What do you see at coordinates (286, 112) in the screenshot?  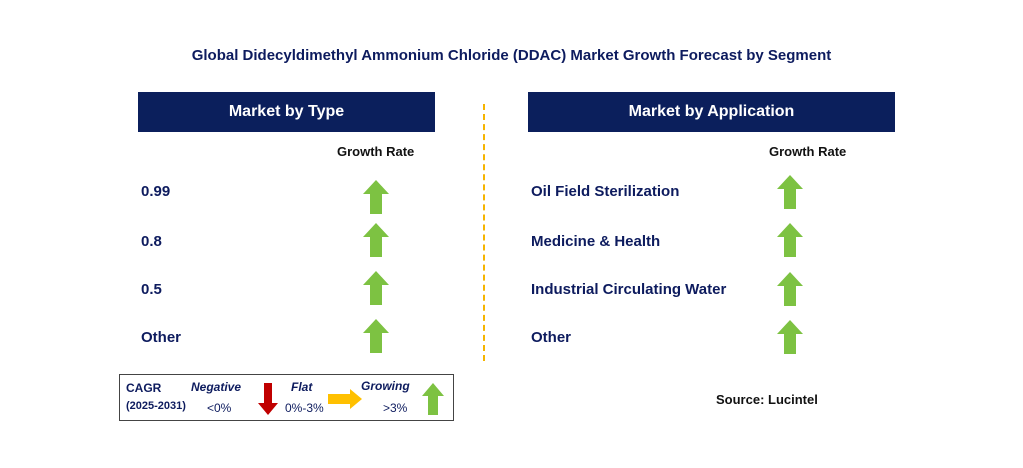 I see `type-panel-header: Market by Type` at bounding box center [286, 112].